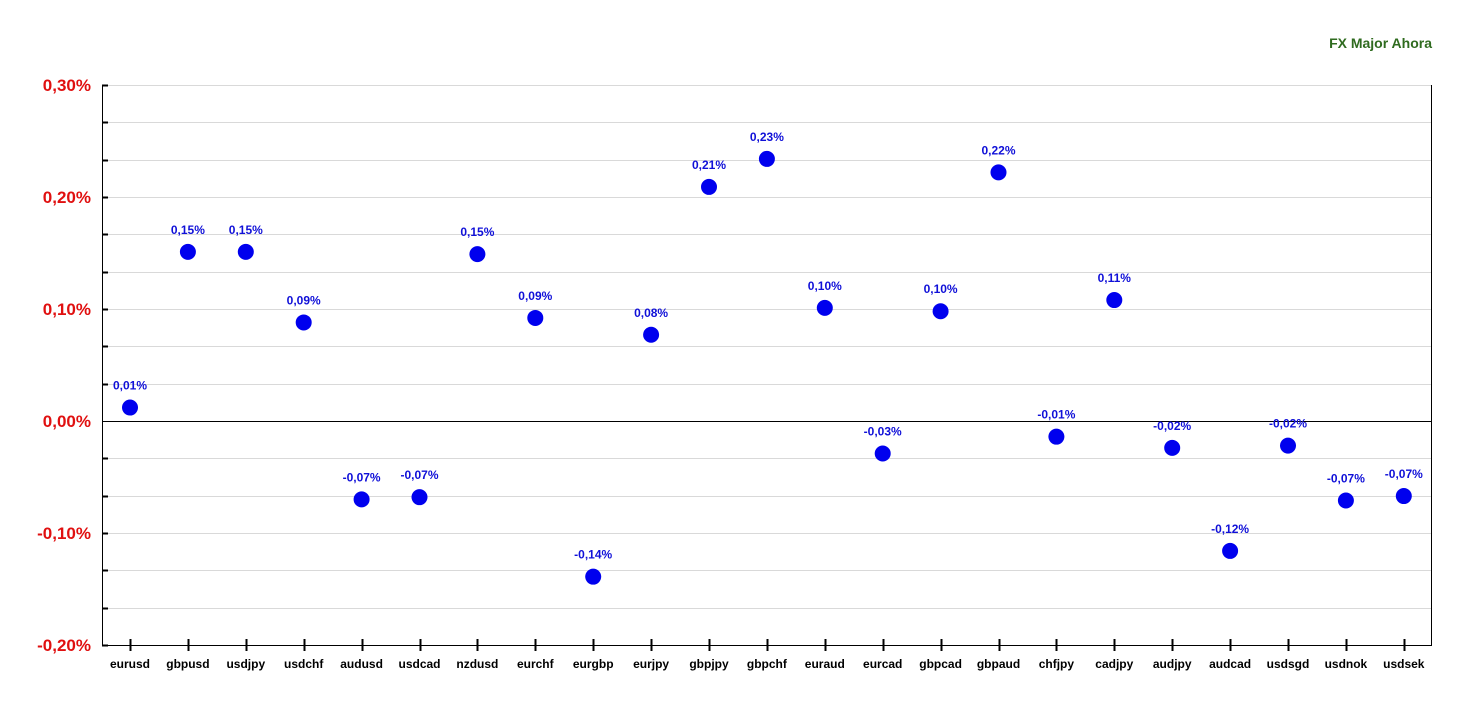 The width and height of the screenshot is (1468, 707). What do you see at coordinates (651, 313) in the screenshot?
I see `data-label: 0,08%` at bounding box center [651, 313].